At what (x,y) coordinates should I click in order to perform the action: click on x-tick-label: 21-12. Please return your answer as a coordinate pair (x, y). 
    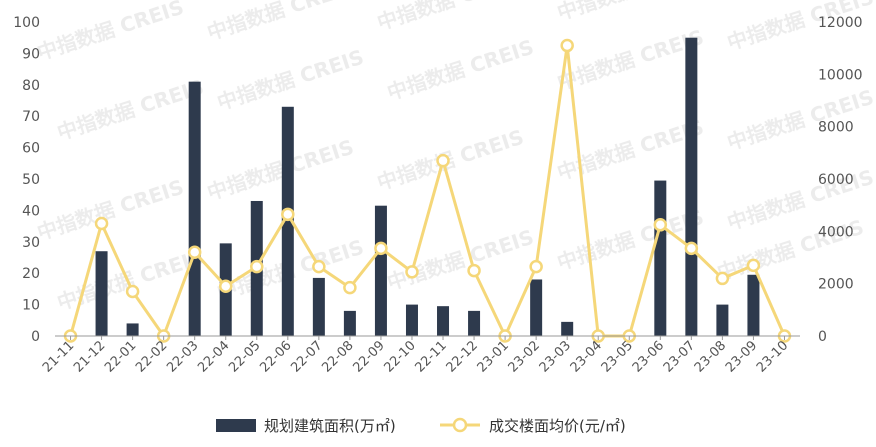
    Looking at the image, I should click on (89, 356).